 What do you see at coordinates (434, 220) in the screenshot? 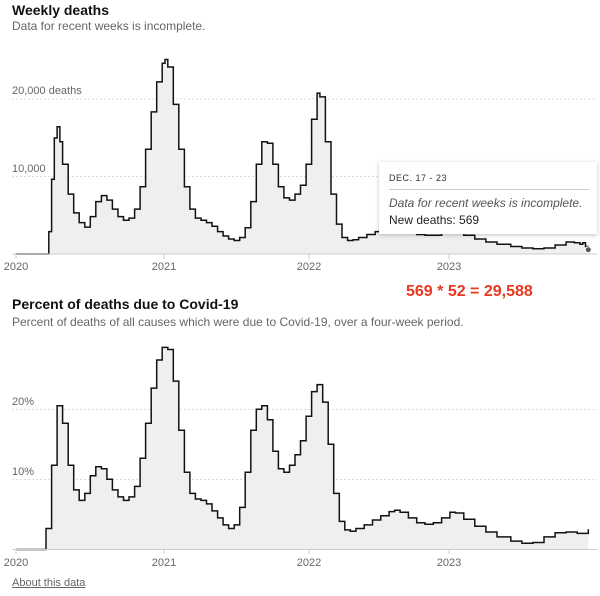
I see `tooltip-value: New deaths: 569` at bounding box center [434, 220].